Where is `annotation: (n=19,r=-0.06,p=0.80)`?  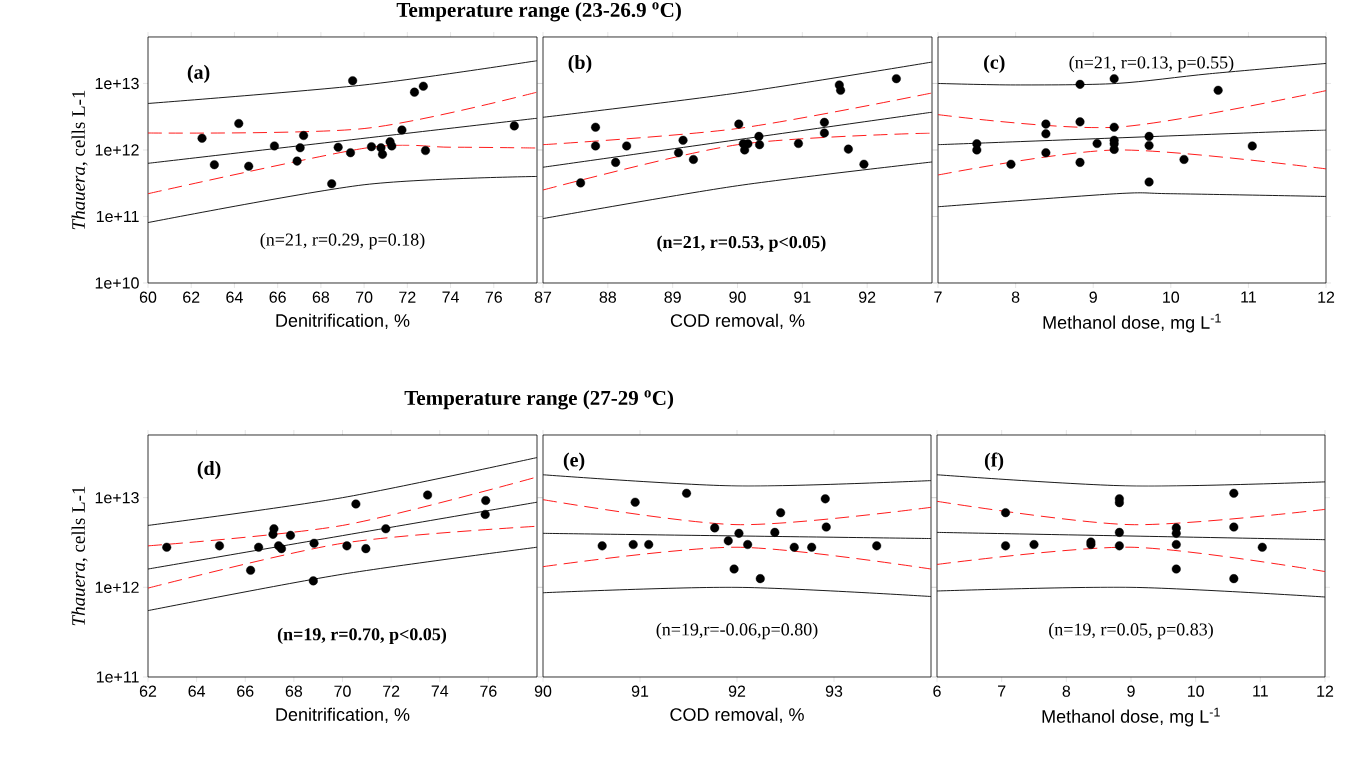
annotation: (n=19,r=-0.06,p=0.80) is located at coordinates (737, 631).